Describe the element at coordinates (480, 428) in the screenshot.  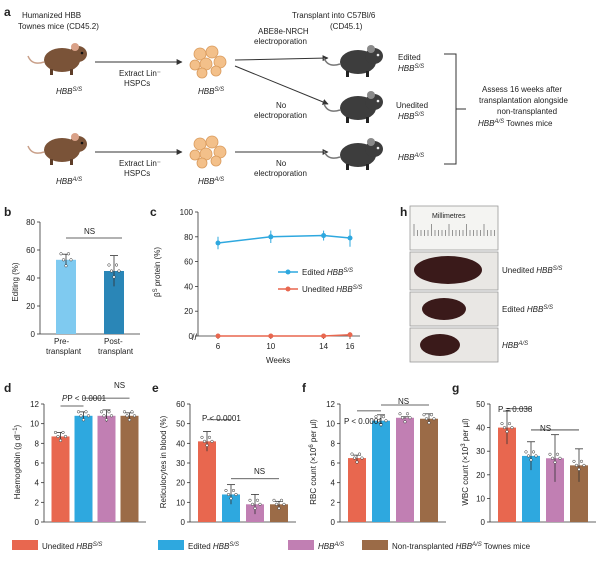
I see `panel-g-ytick-label: 40` at that location.